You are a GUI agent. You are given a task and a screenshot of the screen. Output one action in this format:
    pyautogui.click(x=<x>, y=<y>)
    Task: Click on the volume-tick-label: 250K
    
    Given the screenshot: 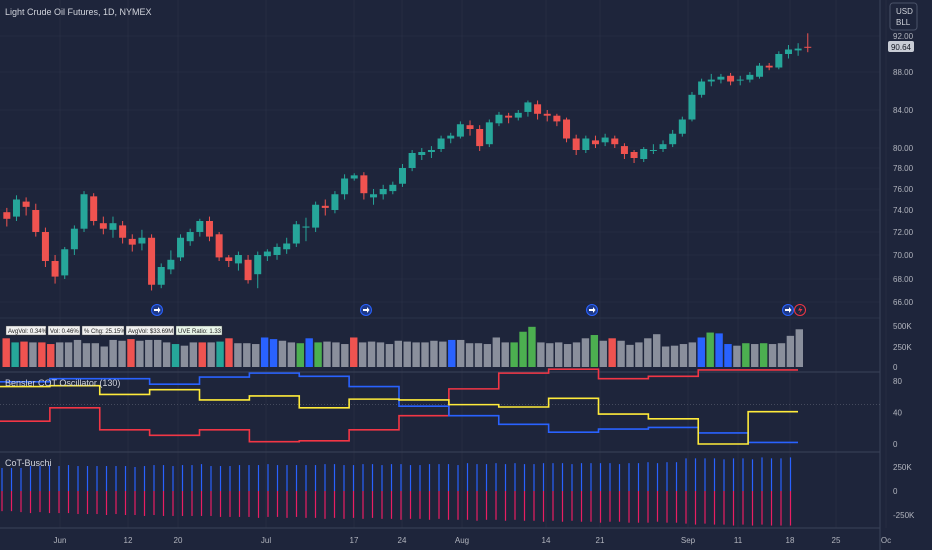 What is the action you would take?
    pyautogui.click(x=902, y=347)
    